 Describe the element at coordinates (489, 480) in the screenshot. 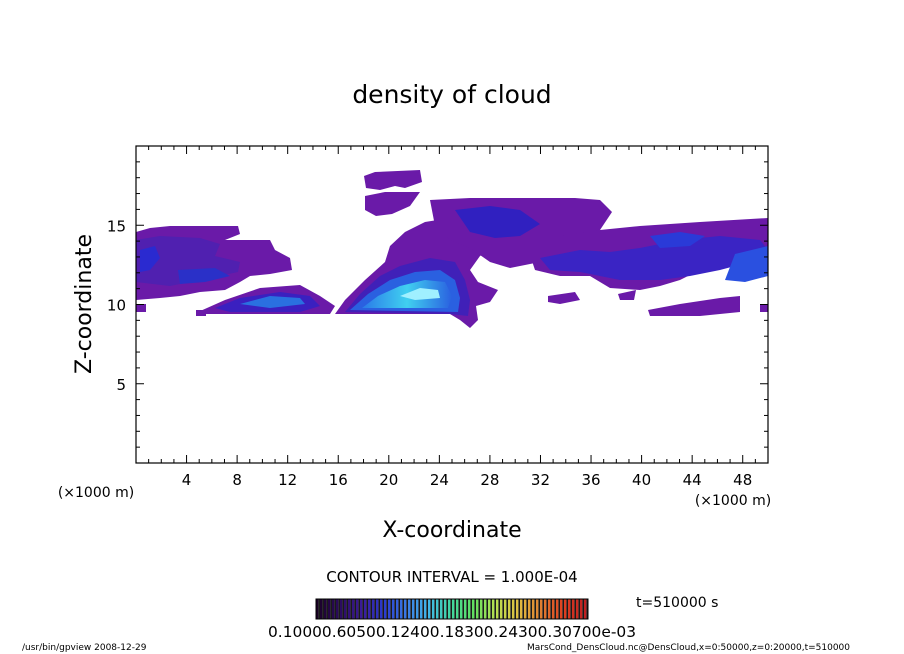

I see `x-tick-label: 28` at that location.